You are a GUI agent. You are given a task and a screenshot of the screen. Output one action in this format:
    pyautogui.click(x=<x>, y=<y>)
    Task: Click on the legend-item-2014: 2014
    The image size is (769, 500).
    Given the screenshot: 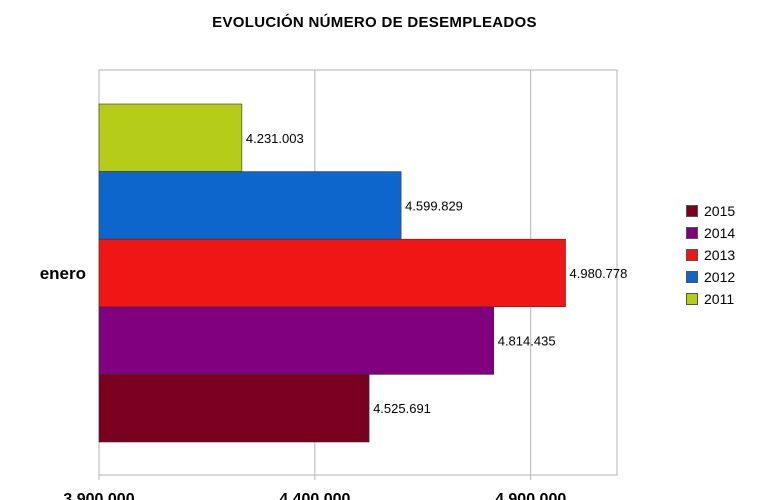 What is the action you would take?
    pyautogui.click(x=710, y=233)
    